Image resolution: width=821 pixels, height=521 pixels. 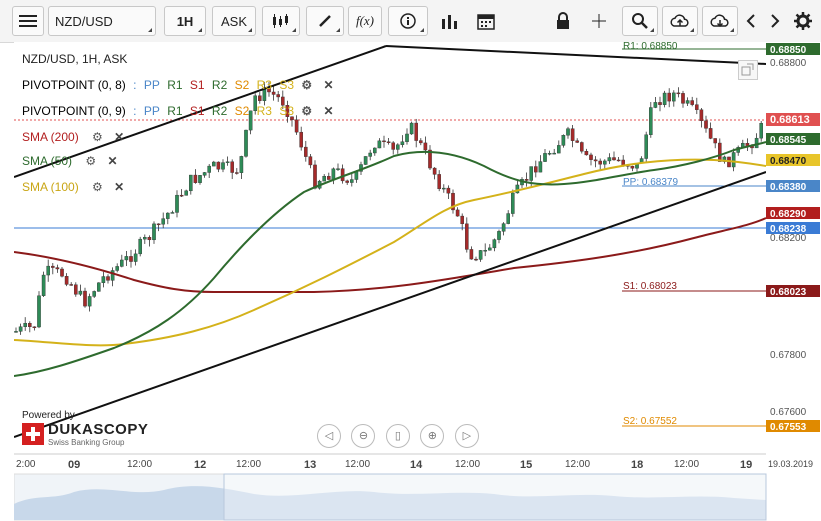 I want to click on calendar-button, so click(x=486, y=21).